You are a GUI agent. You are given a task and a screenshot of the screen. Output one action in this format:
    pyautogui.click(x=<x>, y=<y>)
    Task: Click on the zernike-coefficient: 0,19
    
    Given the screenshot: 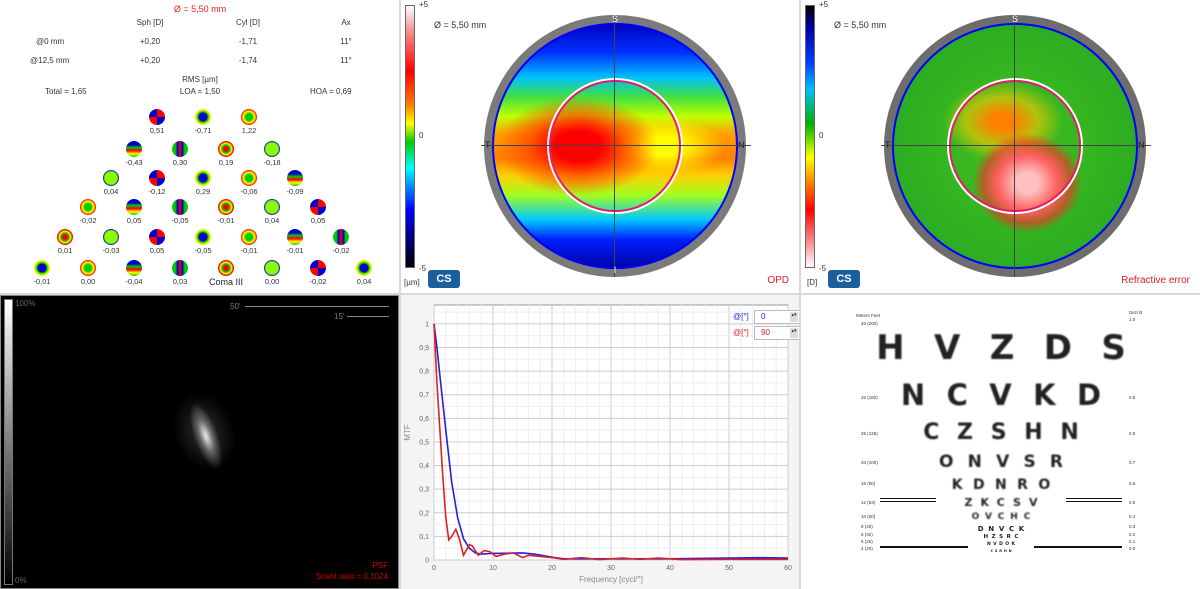 What is the action you would take?
    pyautogui.click(x=226, y=162)
    